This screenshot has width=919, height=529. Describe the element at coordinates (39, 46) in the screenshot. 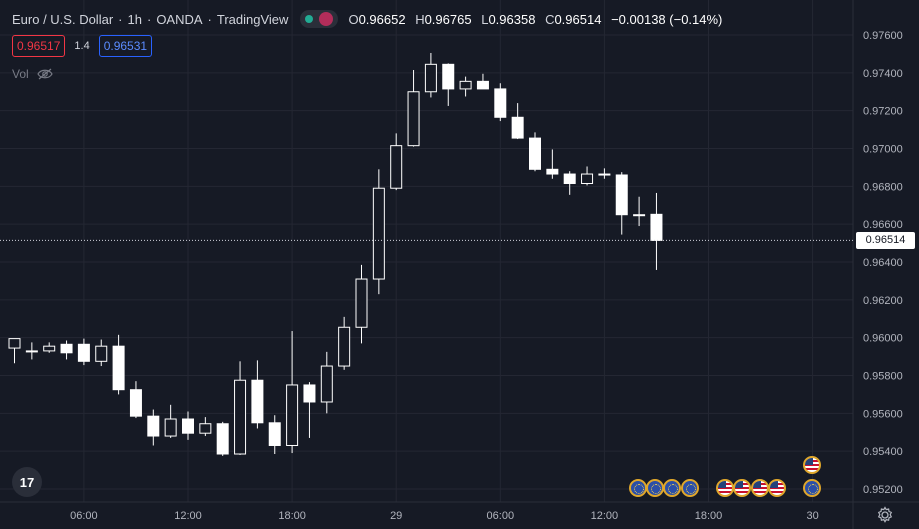

I see `sell-button: 0.96517` at that location.